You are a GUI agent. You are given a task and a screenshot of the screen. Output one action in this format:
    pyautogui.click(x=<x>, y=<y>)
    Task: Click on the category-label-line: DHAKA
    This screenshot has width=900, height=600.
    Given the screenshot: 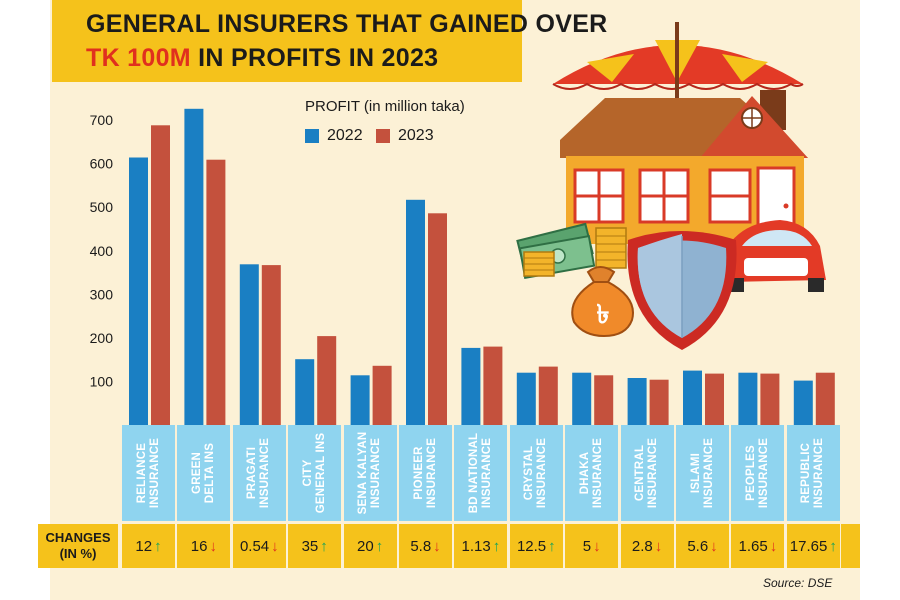 What is the action you would take?
    pyautogui.click(x=584, y=473)
    